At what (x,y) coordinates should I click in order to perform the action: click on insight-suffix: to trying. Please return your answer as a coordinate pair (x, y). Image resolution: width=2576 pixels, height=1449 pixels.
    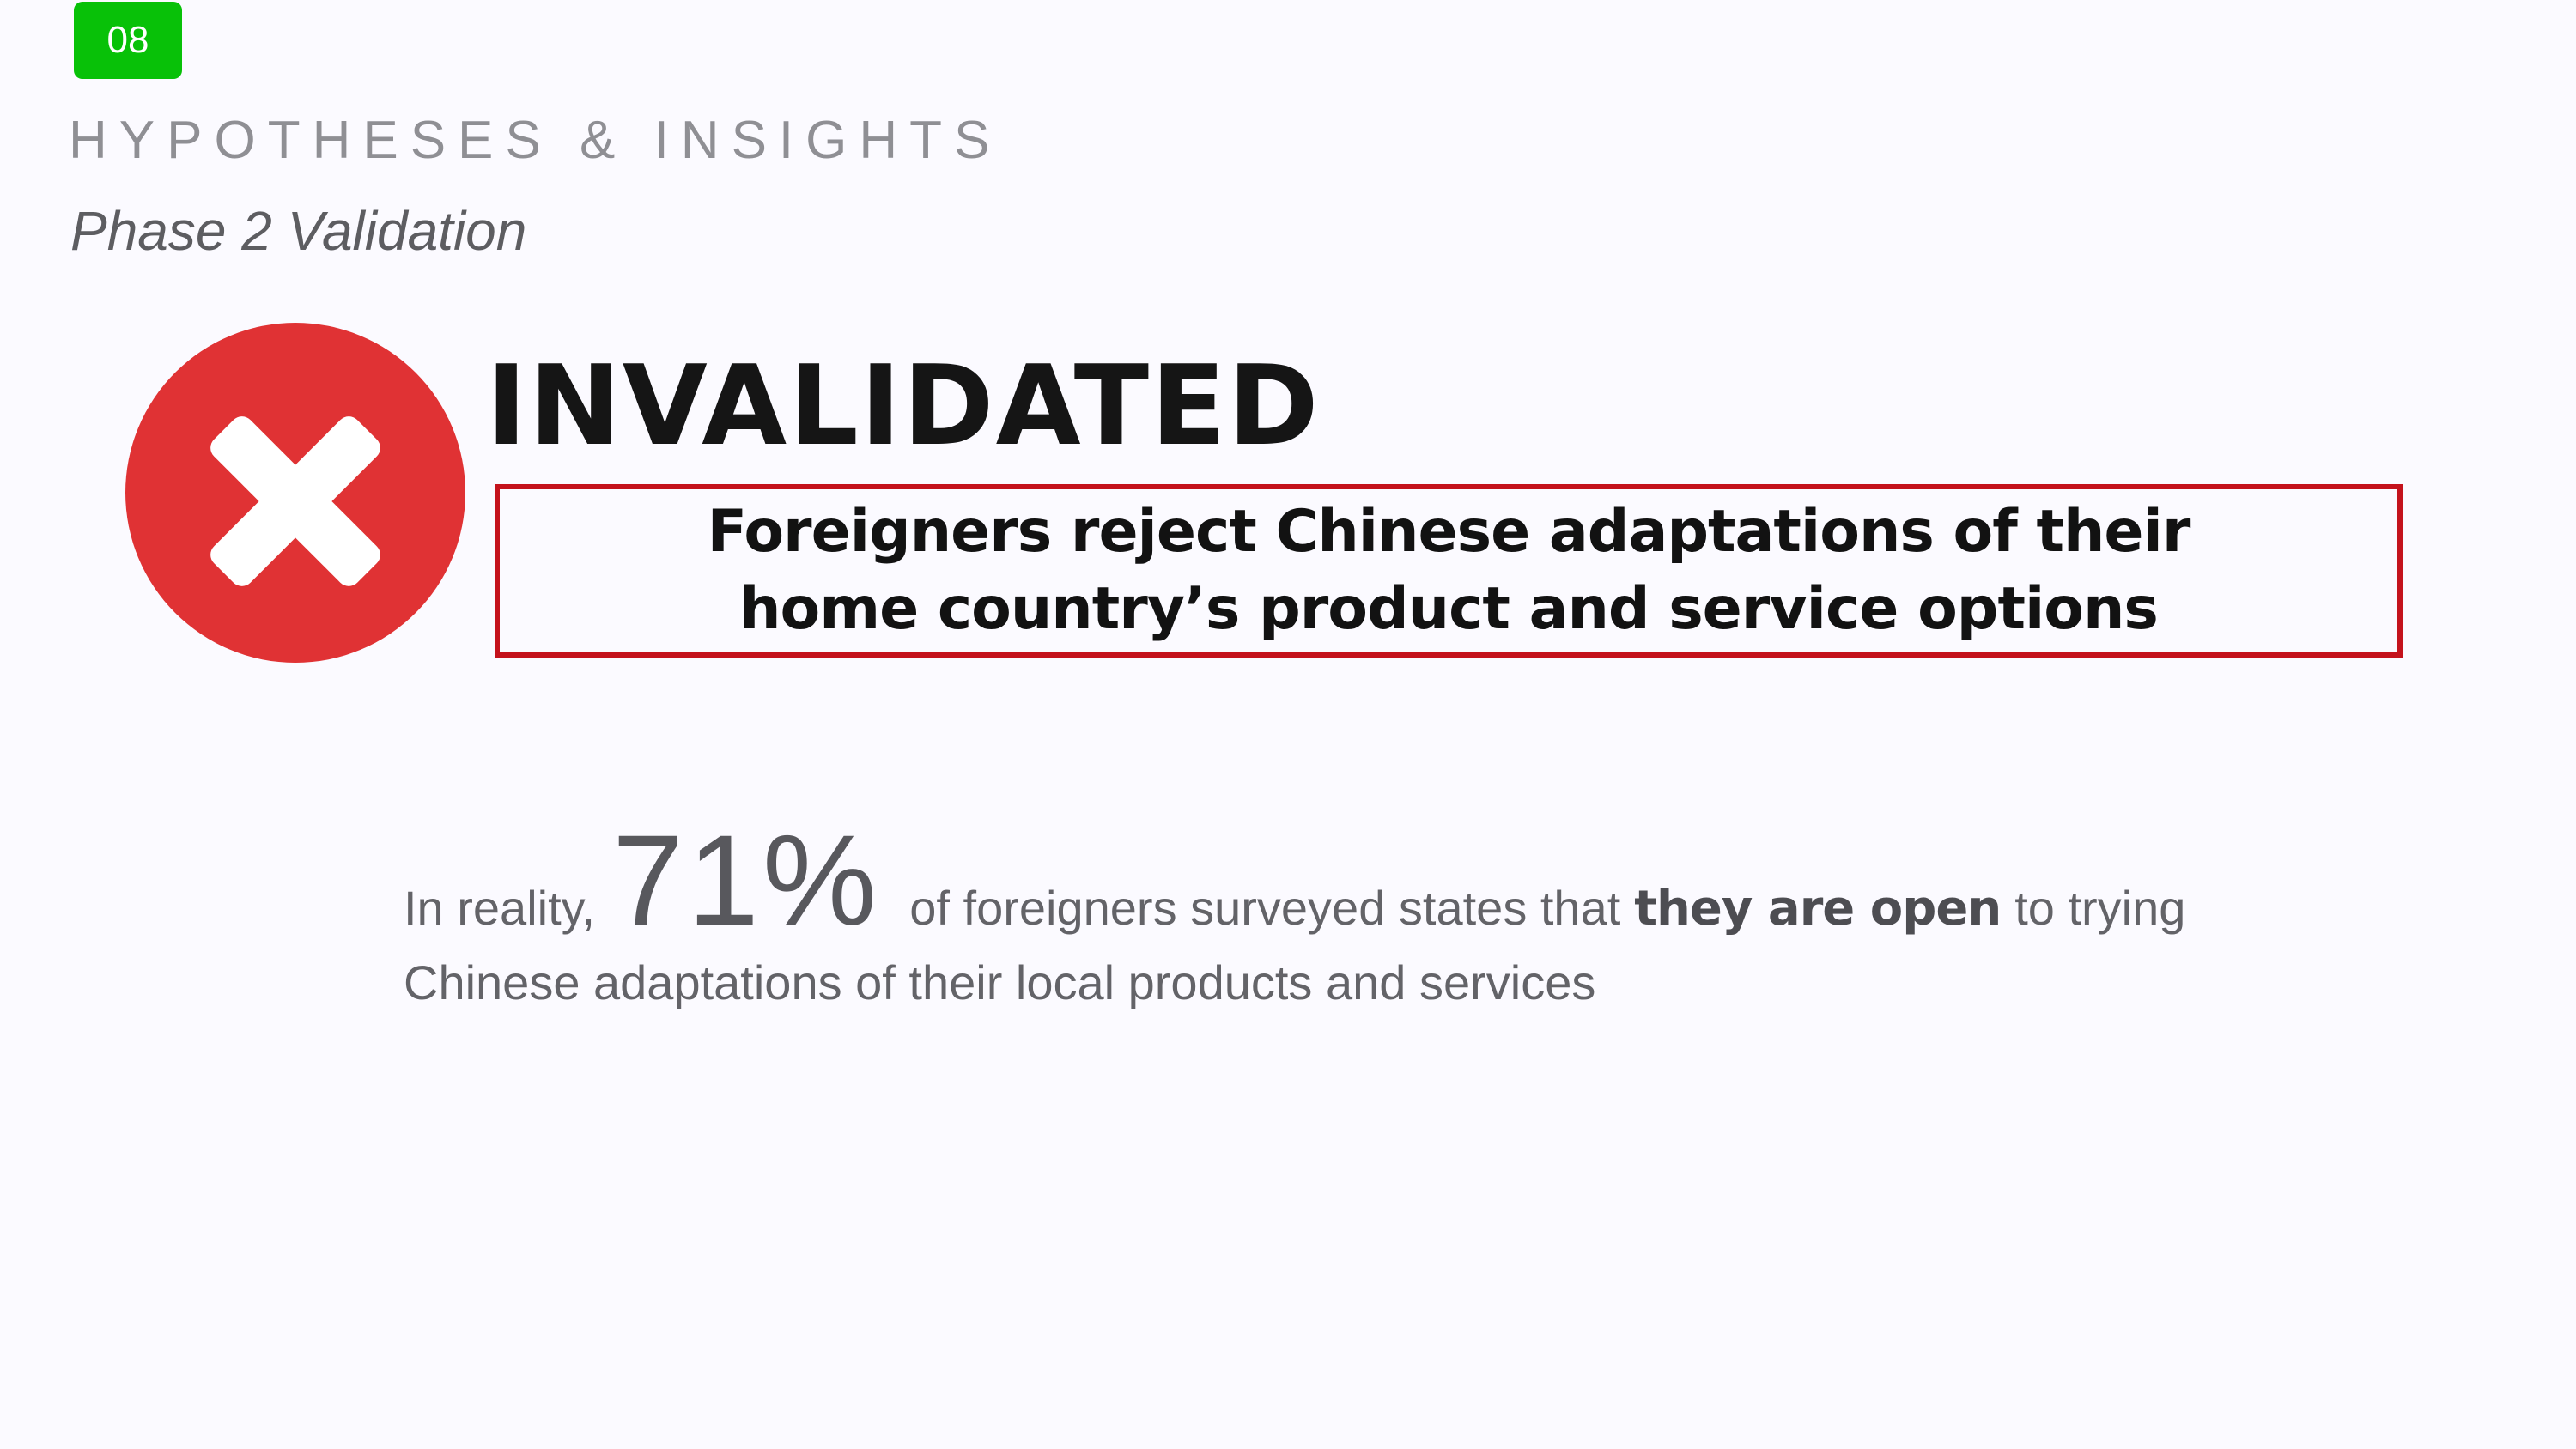
    Looking at the image, I should click on (2100, 908).